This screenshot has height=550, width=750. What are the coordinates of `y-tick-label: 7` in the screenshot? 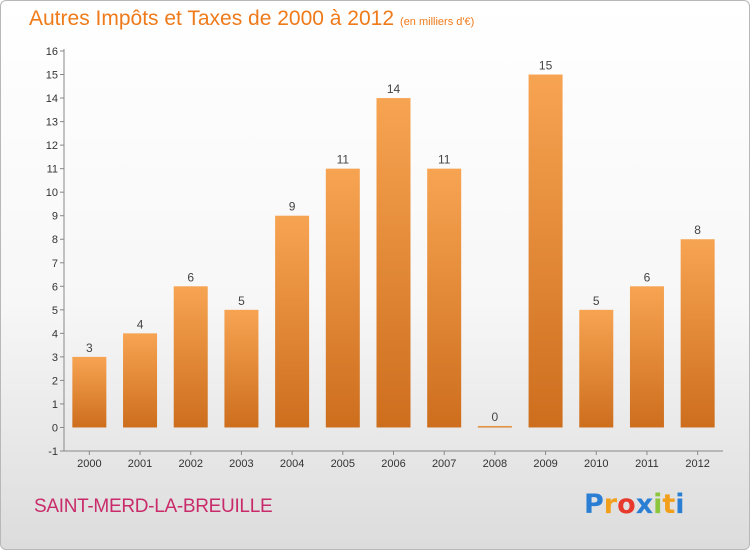 It's located at (55, 264).